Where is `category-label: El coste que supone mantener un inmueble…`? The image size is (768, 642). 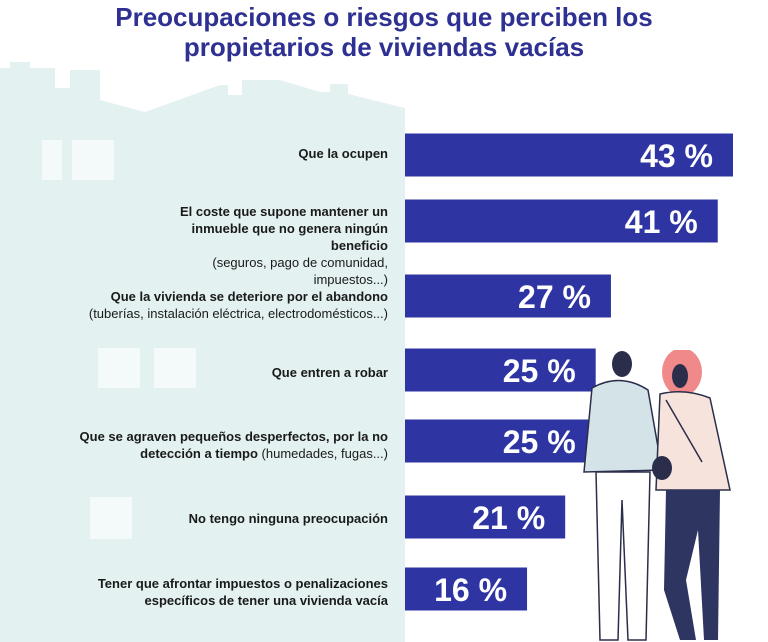
category-label: El coste que supone mantener un inmueble… is located at coordinates (263, 245).